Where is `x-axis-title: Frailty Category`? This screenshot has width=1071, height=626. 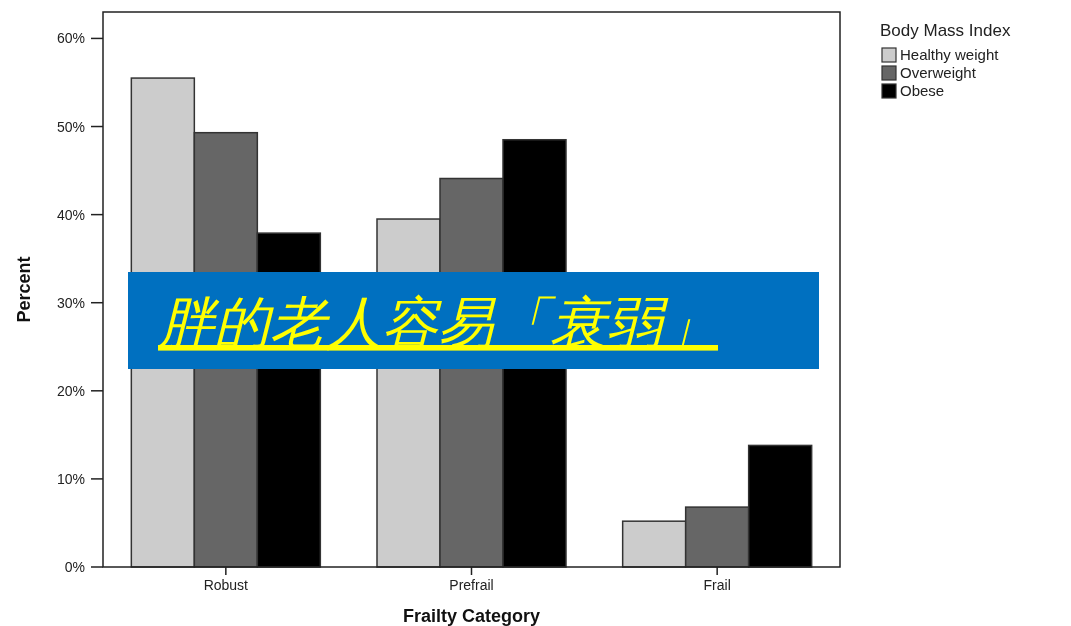
x-axis-title: Frailty Category is located at coordinates (471, 616).